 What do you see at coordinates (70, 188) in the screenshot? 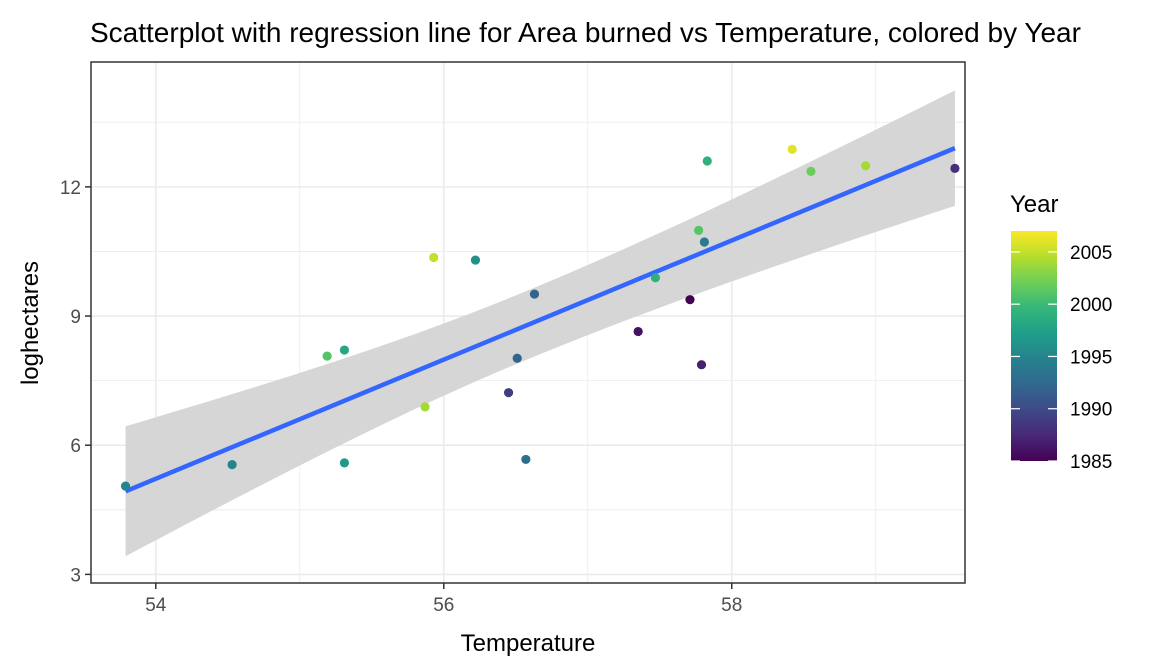
I see `y-tick-label: 12` at bounding box center [70, 188].